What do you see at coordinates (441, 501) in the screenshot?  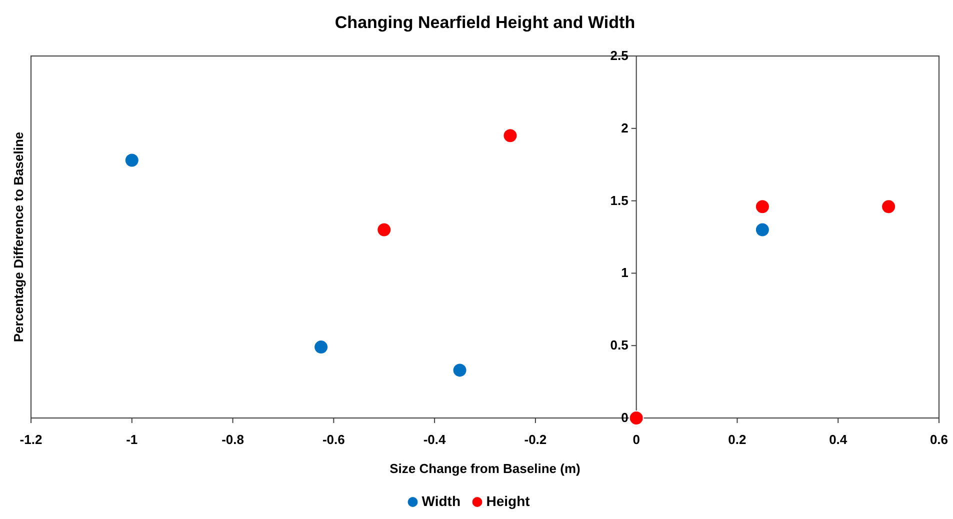 I see `legend-label: Width` at bounding box center [441, 501].